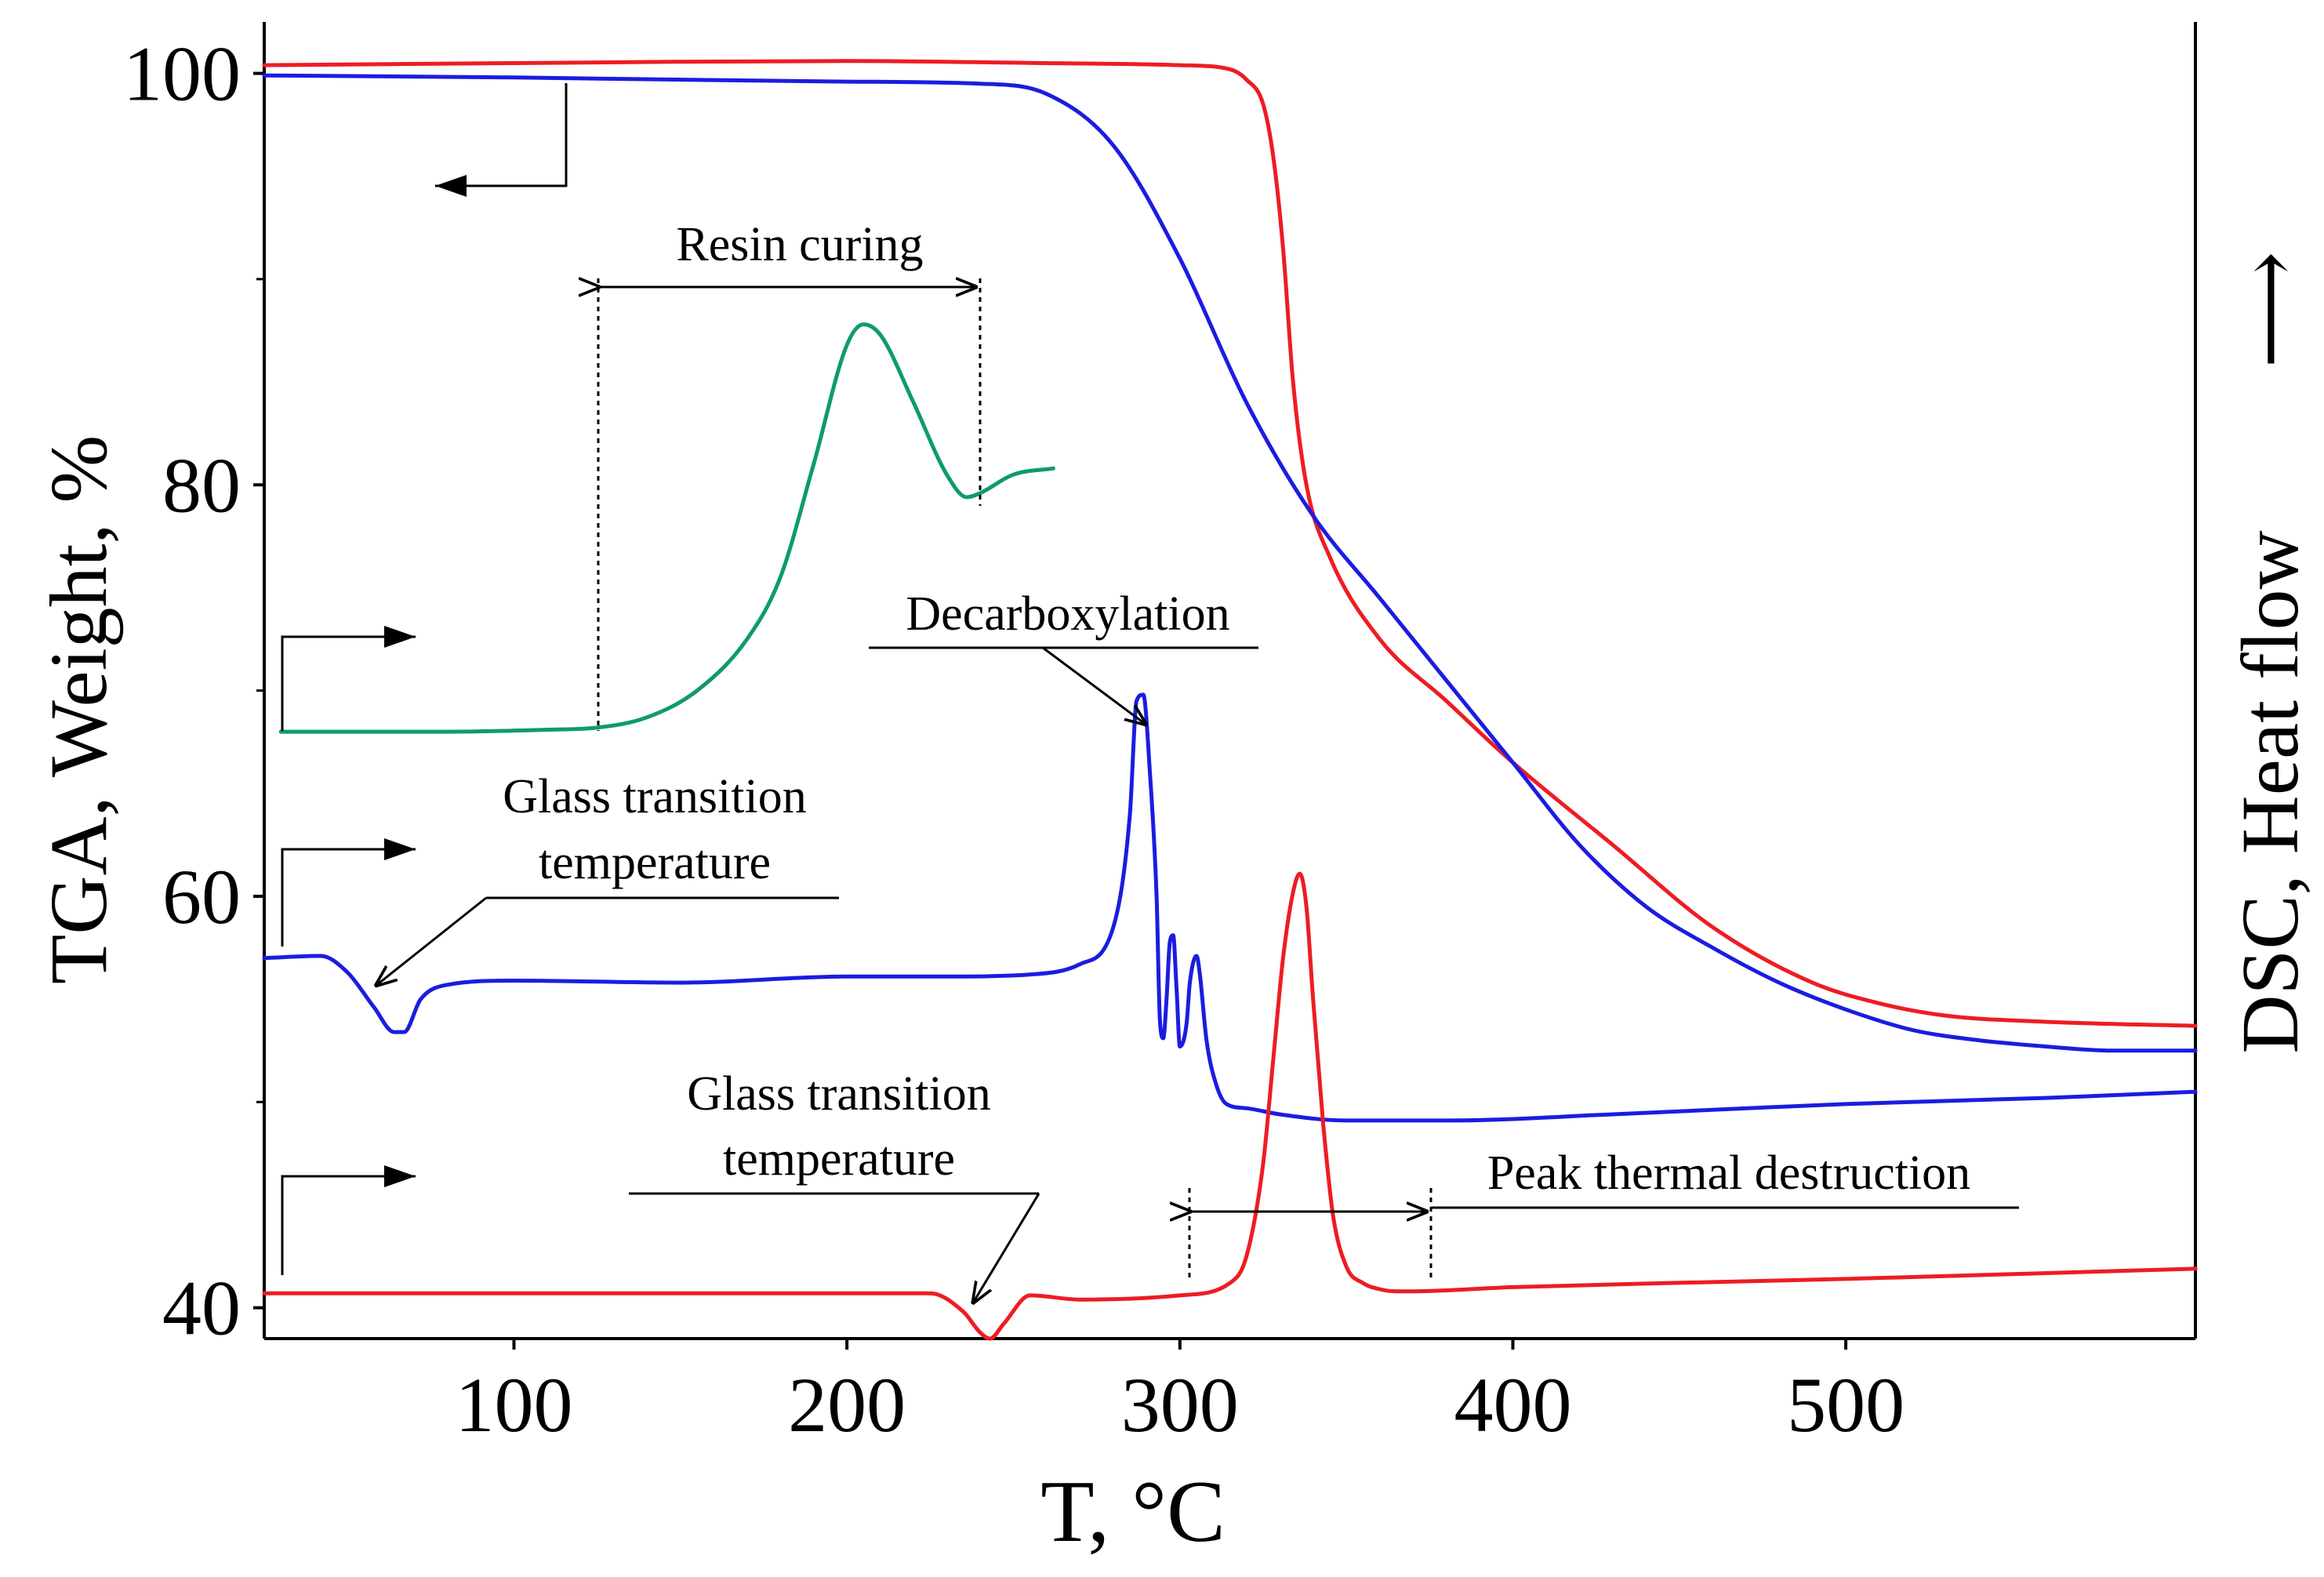  I want to click on red-dsc-indicator-arrow, so click(348, 1220).